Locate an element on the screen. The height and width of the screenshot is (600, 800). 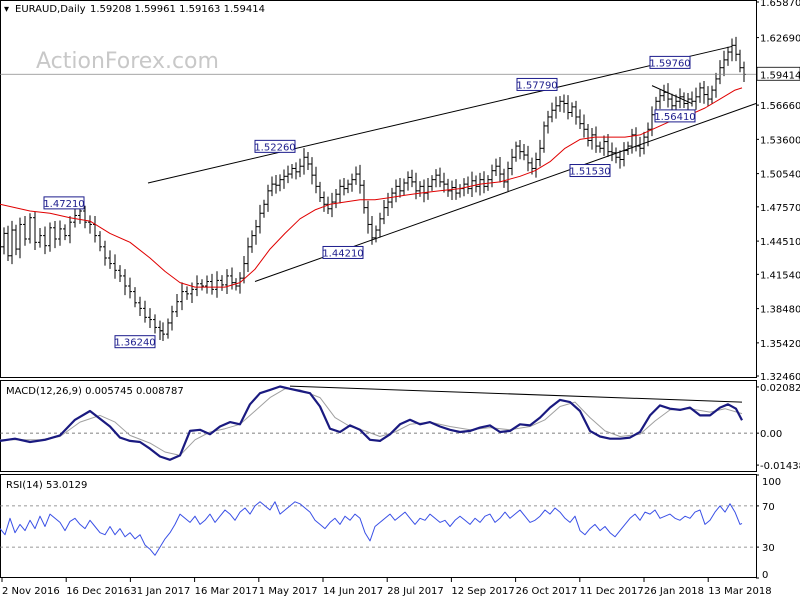
x-label: 2 Nov 2016 is located at coordinates (31, 591).